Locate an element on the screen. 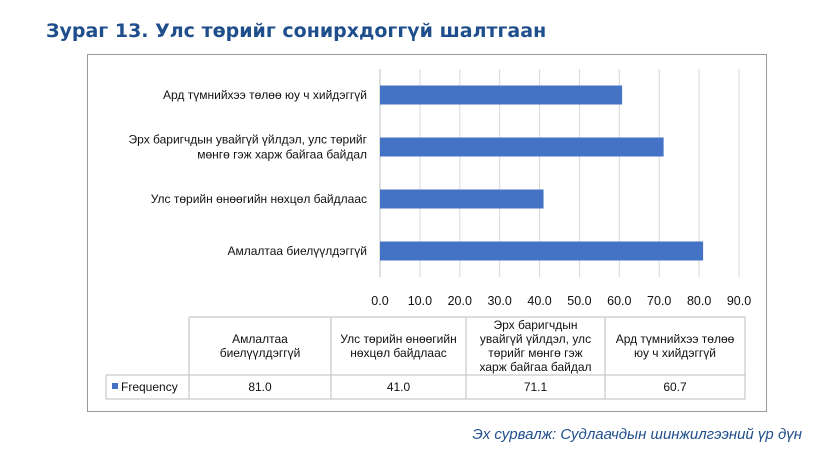 Image resolution: width=825 pixels, height=459 pixels. table-value-cell: 71.1 is located at coordinates (536, 387).